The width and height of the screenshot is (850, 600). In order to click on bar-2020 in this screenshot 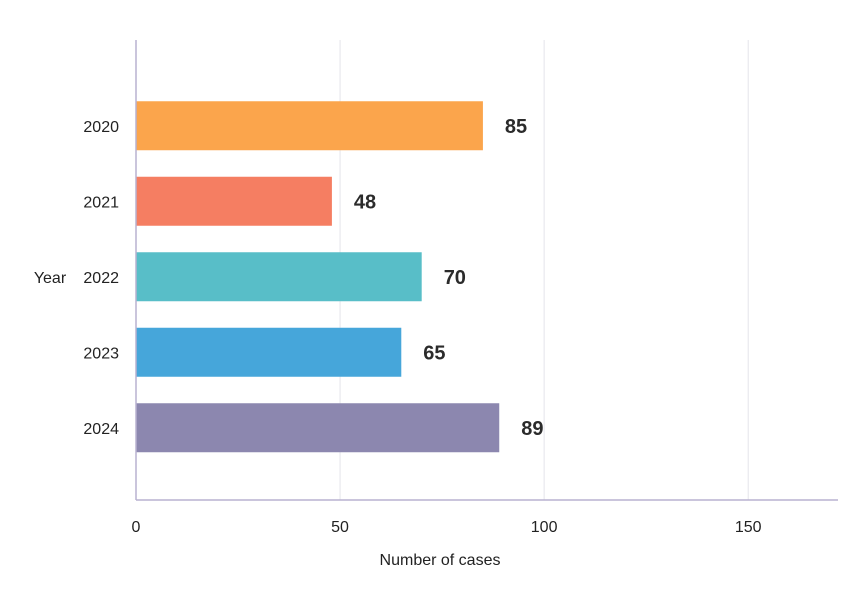, I will do `click(309, 126)`.